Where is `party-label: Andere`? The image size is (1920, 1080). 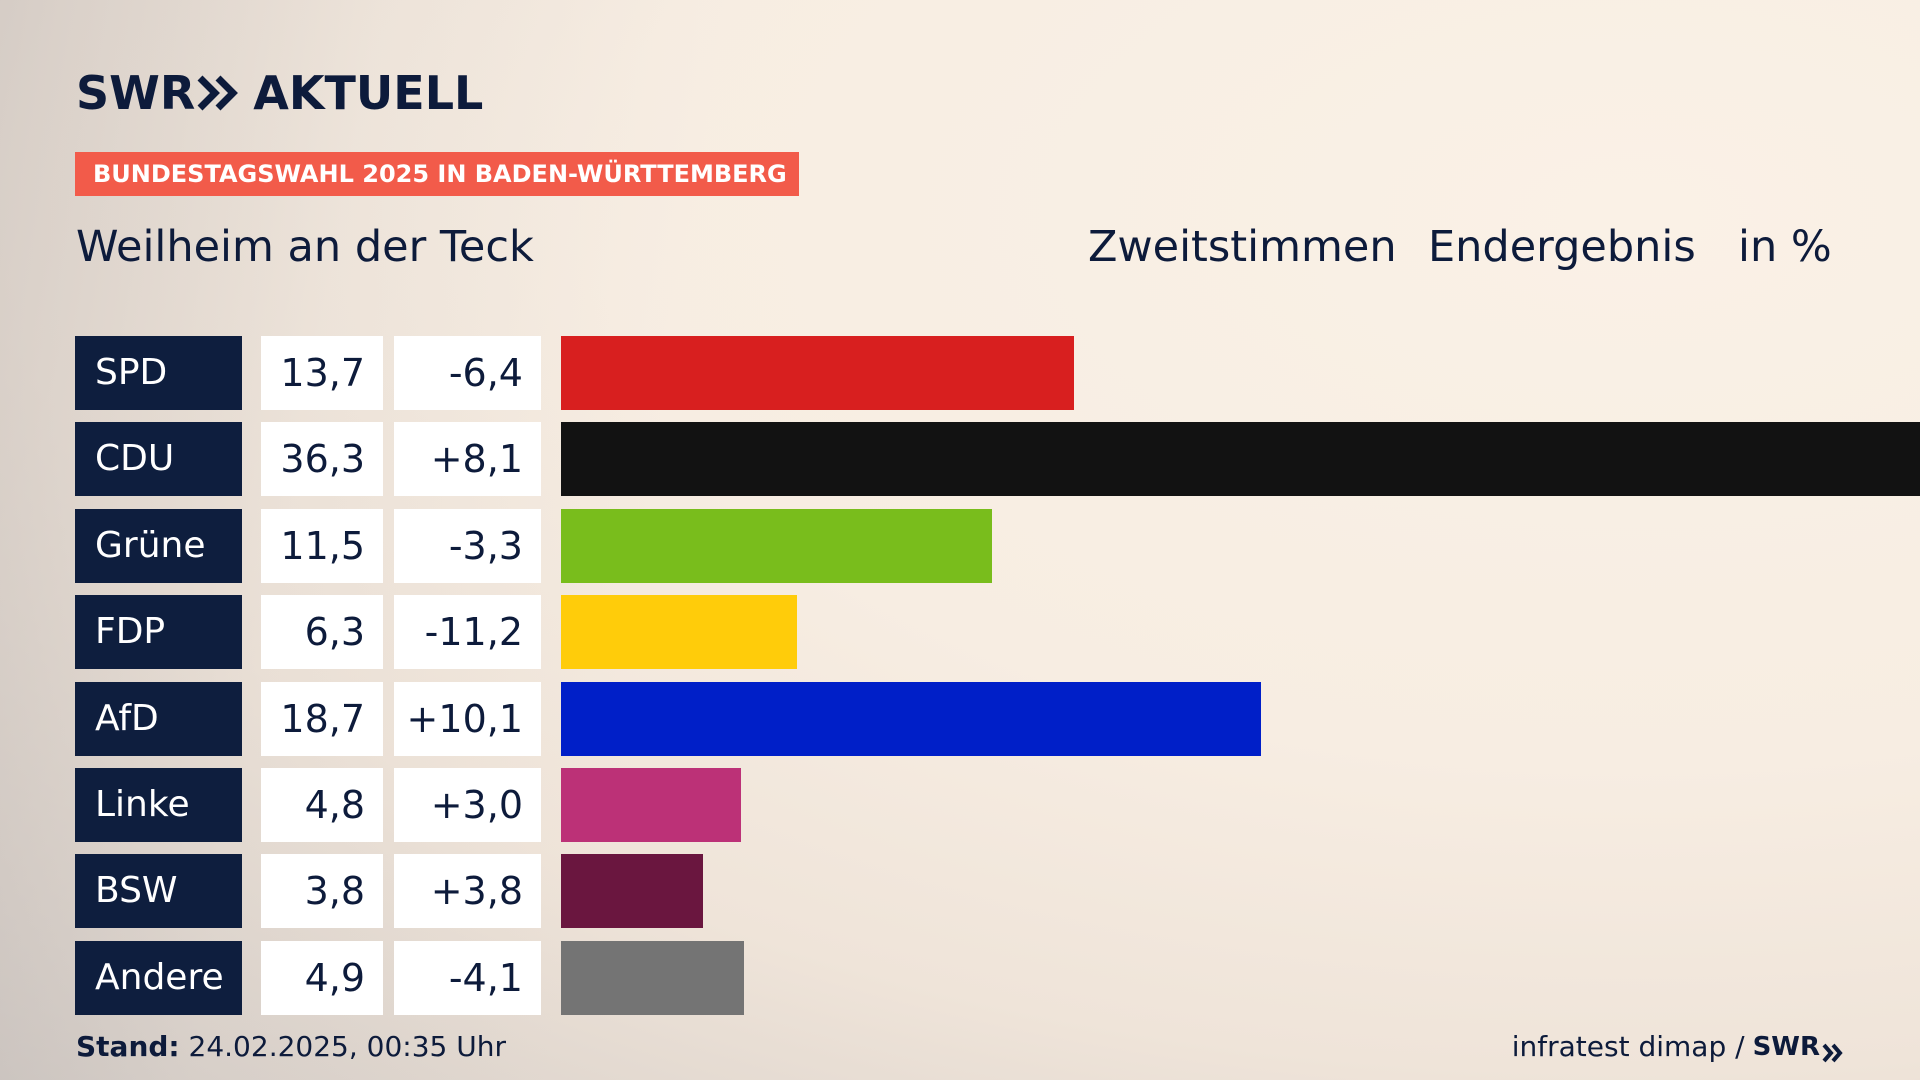 party-label: Andere is located at coordinates (158, 977).